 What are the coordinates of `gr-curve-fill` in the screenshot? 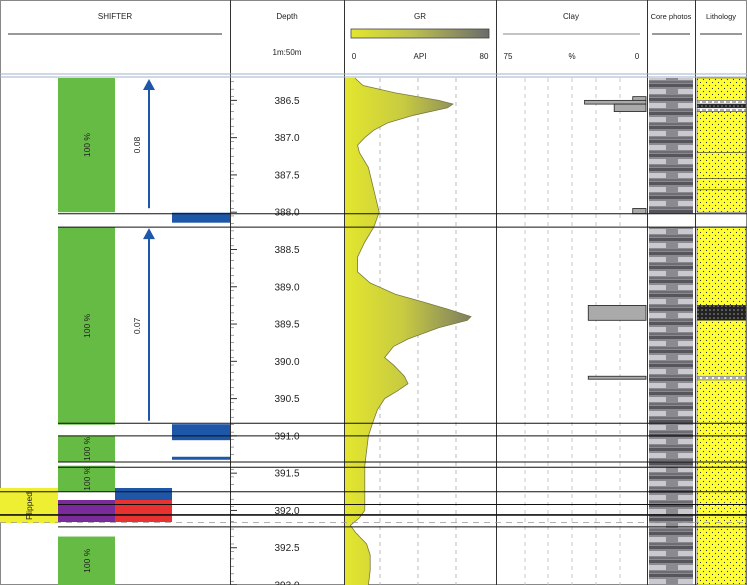 It's located at (408, 331).